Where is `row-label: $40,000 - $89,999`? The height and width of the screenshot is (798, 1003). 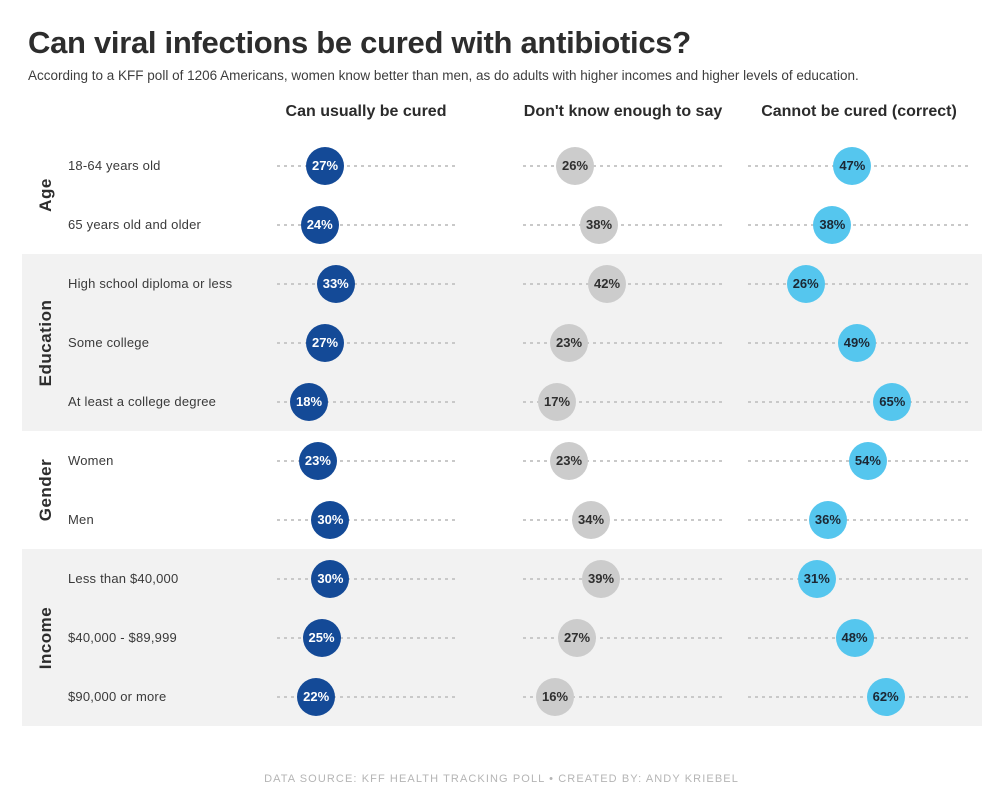 row-label: $40,000 - $89,999 is located at coordinates (122, 637).